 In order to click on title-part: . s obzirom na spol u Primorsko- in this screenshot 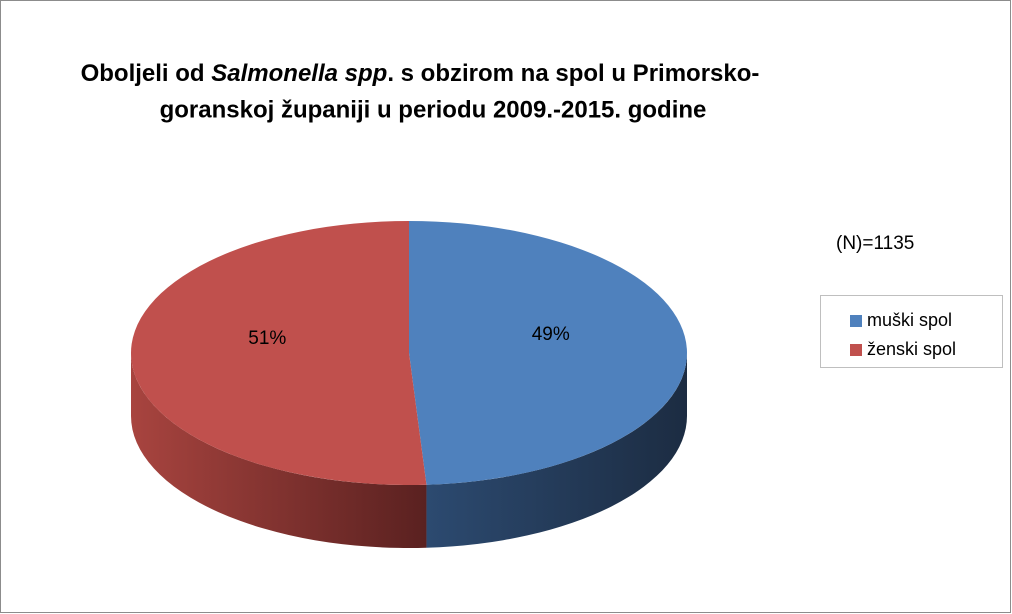, I will do `click(573, 73)`.